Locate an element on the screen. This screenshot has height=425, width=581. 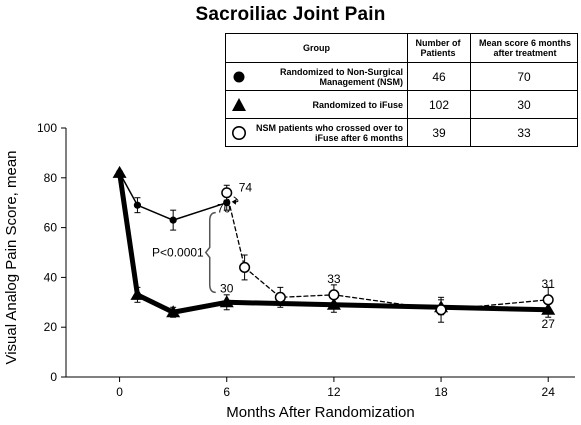
x-tick-label: 18 is located at coordinates (441, 392).